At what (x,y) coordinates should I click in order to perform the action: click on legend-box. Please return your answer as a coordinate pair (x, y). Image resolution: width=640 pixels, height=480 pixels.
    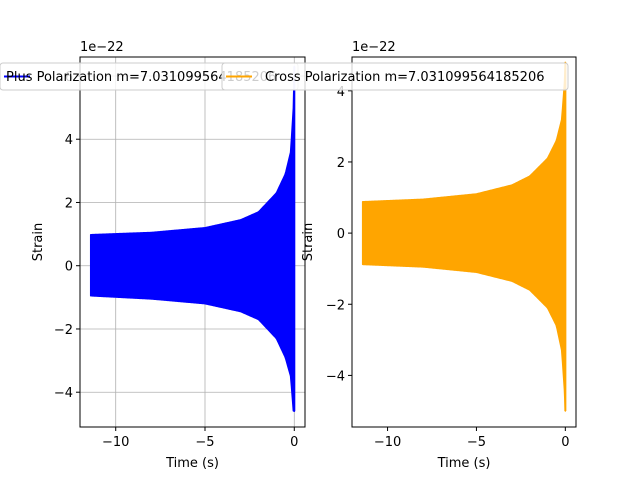
    Looking at the image, I should click on (395, 76).